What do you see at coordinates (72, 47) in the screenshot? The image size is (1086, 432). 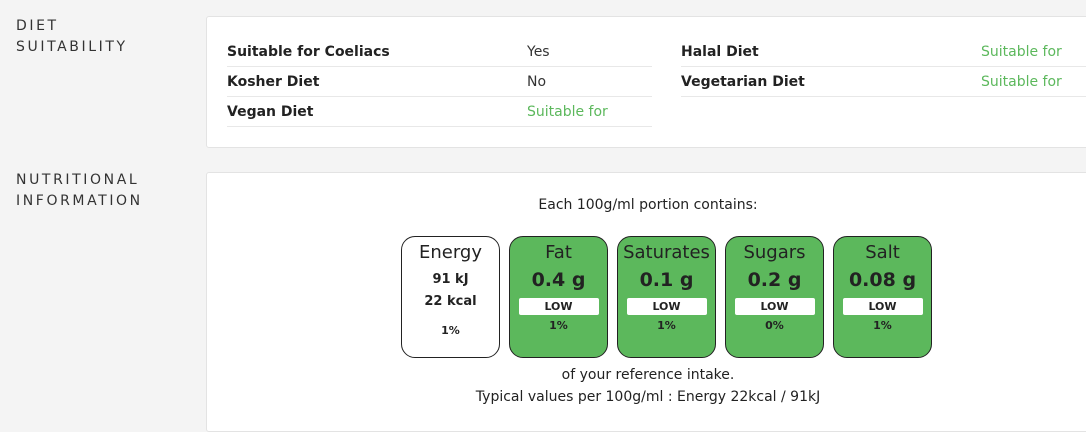 I see `heading-line: SUITABILITY` at bounding box center [72, 47].